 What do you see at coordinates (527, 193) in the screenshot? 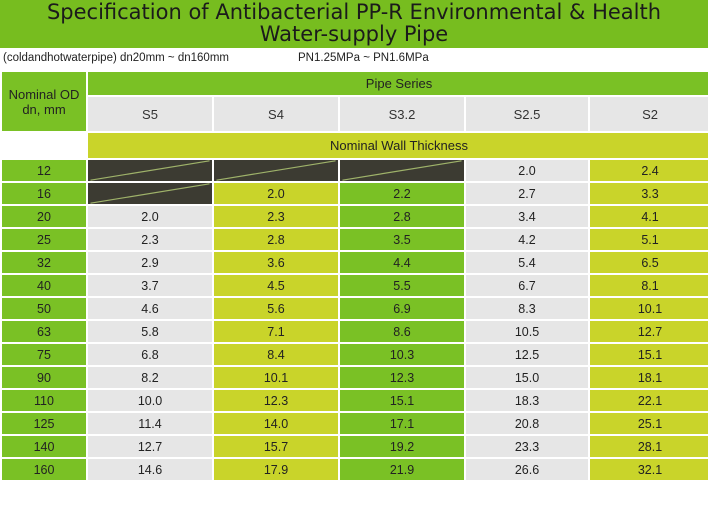
I see `thickness-cell: 2.7` at bounding box center [527, 193].